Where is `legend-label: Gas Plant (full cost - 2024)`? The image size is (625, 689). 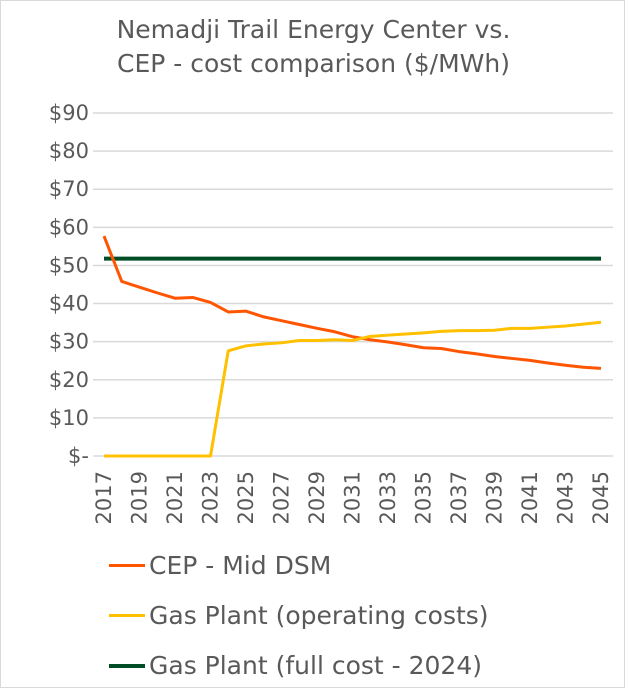 legend-label: Gas Plant (full cost - 2024) is located at coordinates (315, 665).